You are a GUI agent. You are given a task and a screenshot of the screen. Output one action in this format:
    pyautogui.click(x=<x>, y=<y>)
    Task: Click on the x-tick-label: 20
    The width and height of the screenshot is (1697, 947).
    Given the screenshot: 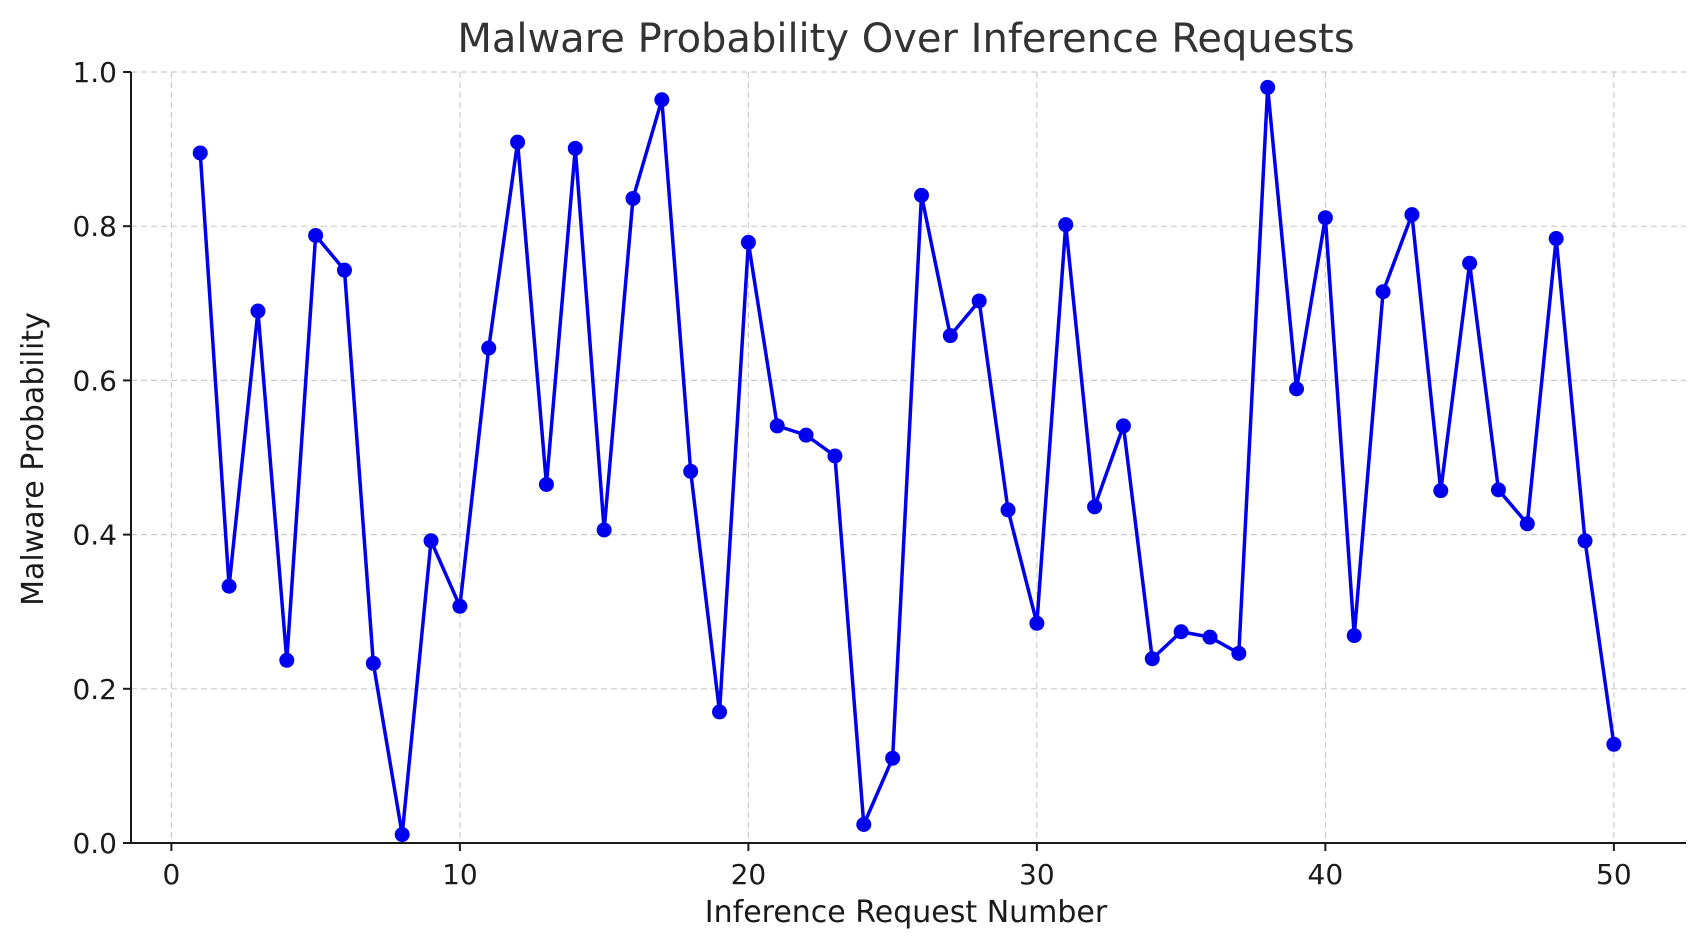 What is the action you would take?
    pyautogui.click(x=749, y=874)
    